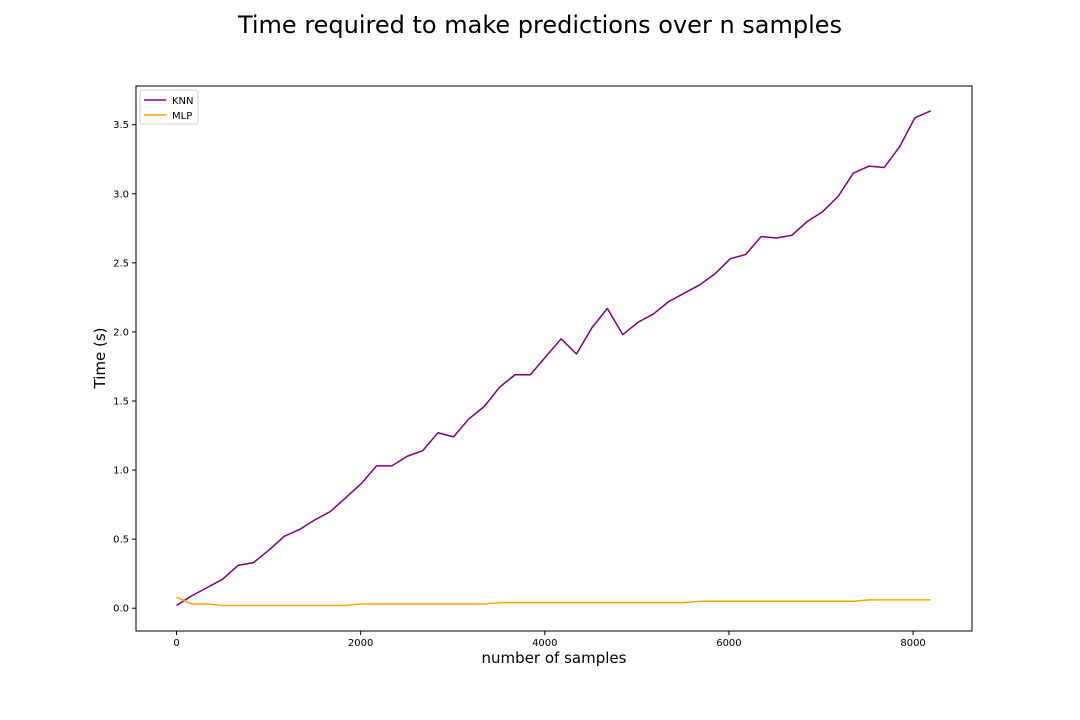 This screenshot has width=1080, height=720. What do you see at coordinates (121, 609) in the screenshot?
I see `y-tick-label: 0.0` at bounding box center [121, 609].